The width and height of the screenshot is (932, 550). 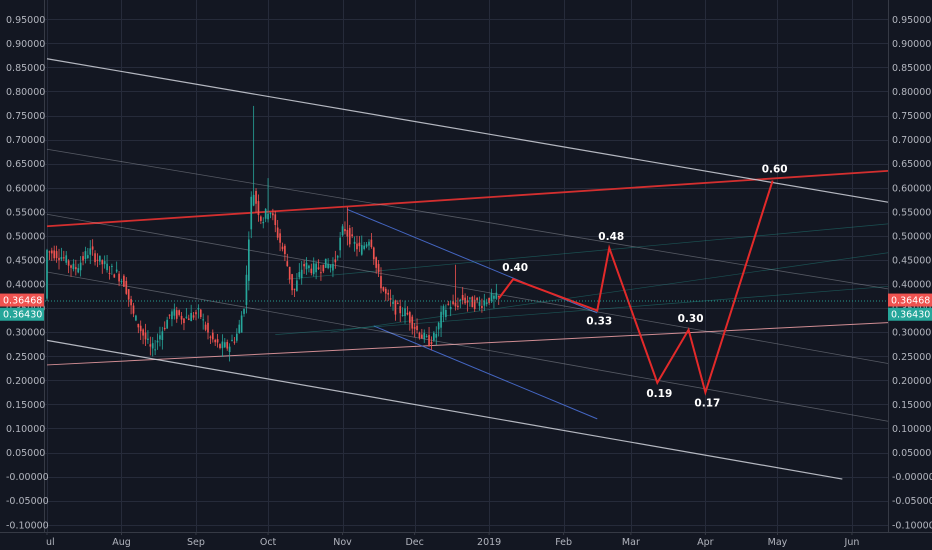 I want to click on fan-guide-line, so click(x=582, y=310).